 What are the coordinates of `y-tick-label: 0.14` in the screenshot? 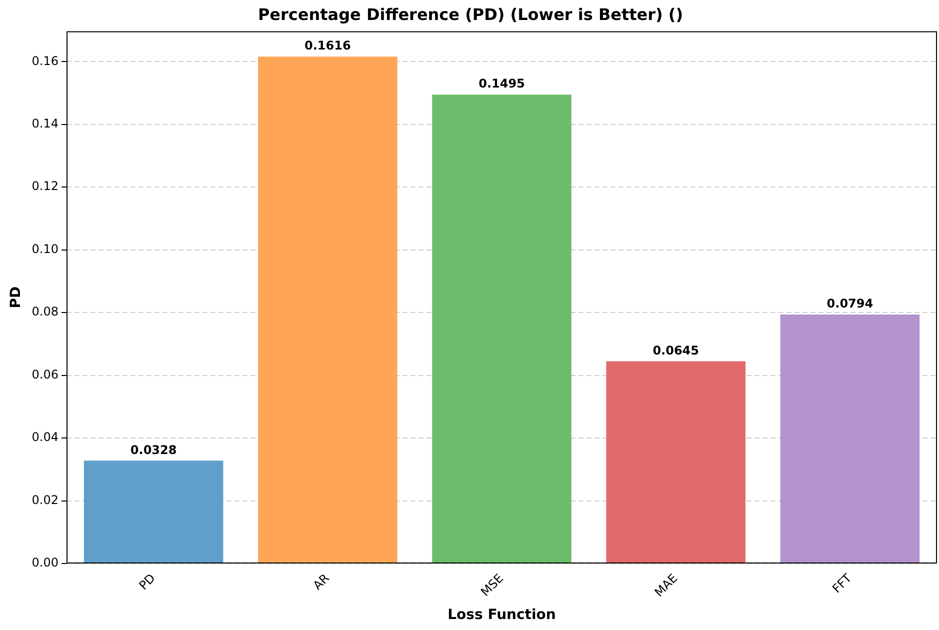 It's located at (45, 123).